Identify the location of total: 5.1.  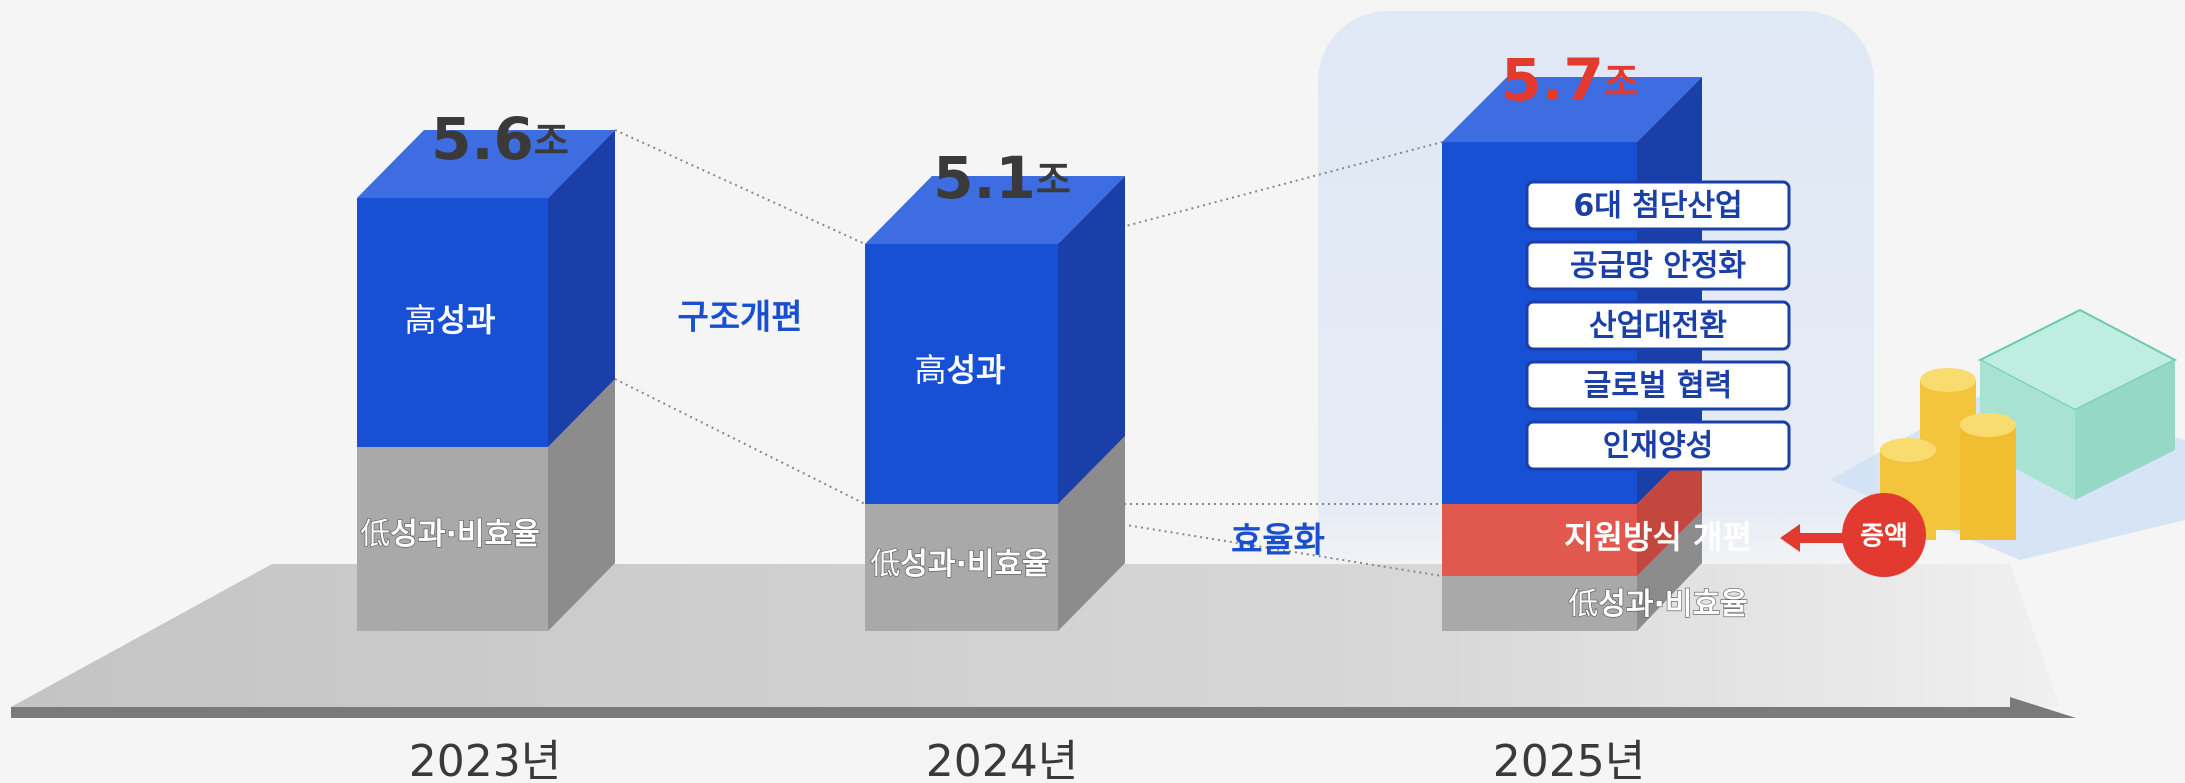
(984, 178).